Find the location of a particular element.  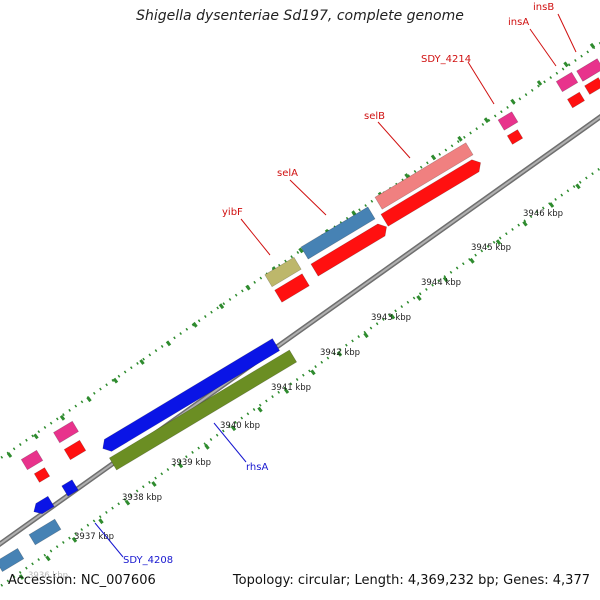

callout-line-rhsA is located at coordinates (230, 442).